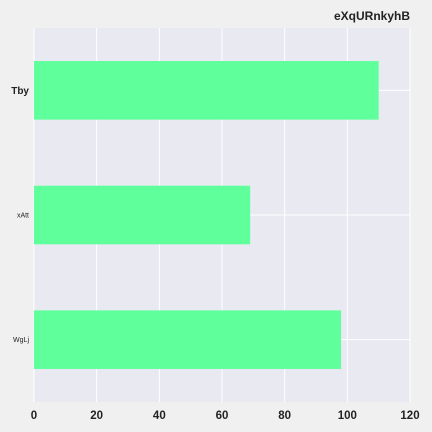 This screenshot has width=432, height=432. I want to click on chart-title: eXqURnkyhB, so click(372, 16).